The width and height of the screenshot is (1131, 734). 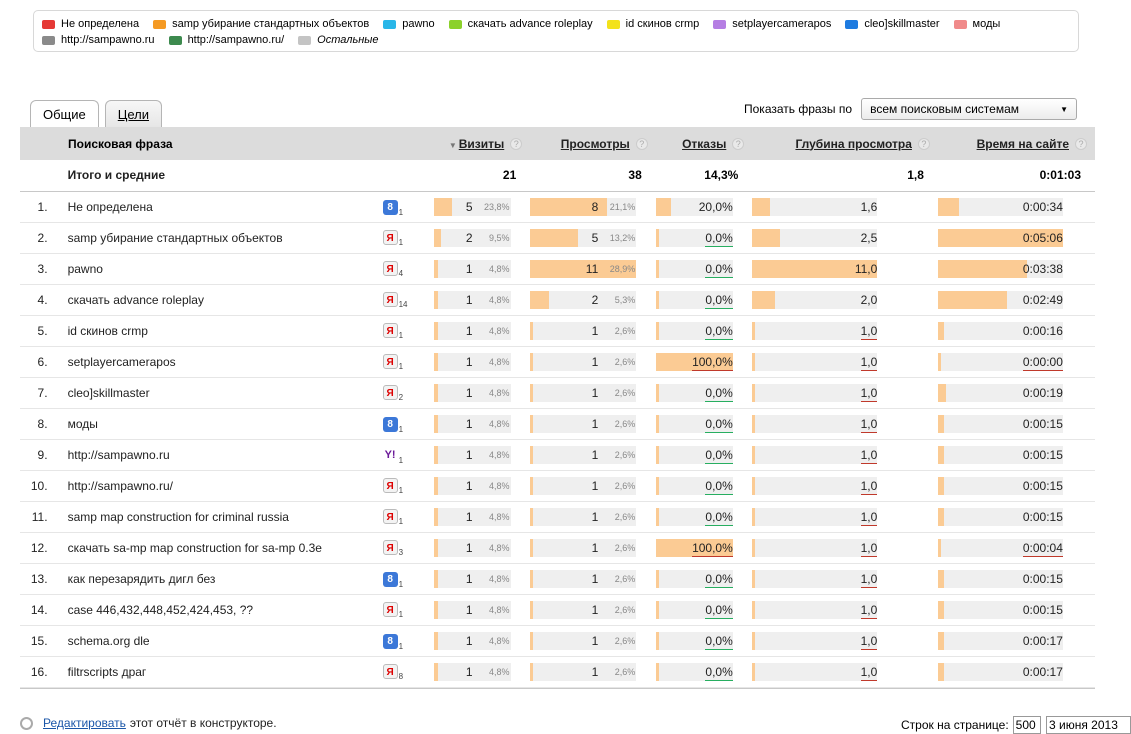 What do you see at coordinates (976, 24) in the screenshot?
I see `legend-item: моды` at bounding box center [976, 24].